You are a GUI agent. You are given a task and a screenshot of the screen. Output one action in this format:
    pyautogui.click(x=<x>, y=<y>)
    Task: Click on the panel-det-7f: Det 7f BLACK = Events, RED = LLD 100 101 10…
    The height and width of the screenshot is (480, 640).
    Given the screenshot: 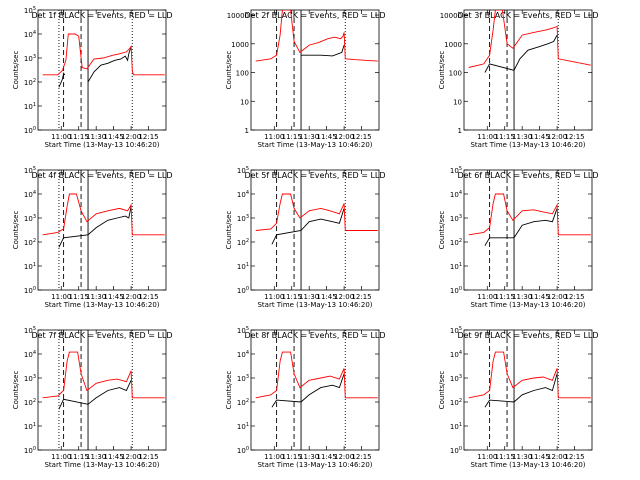 What is the action you would take?
    pyautogui.click(x=92, y=397)
    